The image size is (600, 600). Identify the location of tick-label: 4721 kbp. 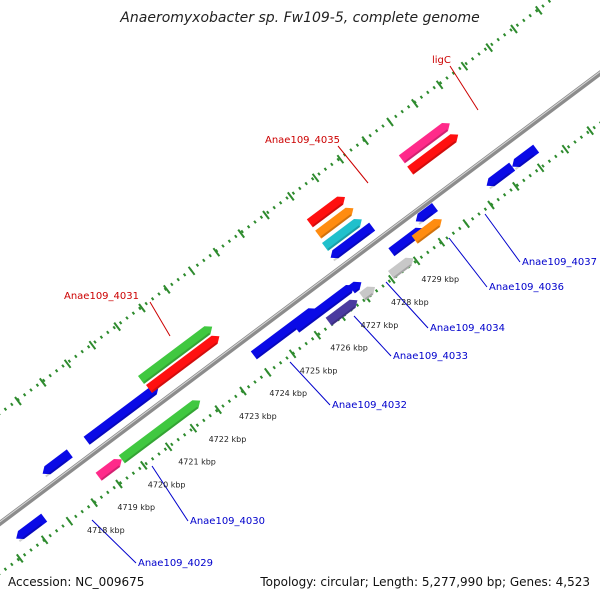
(197, 462).